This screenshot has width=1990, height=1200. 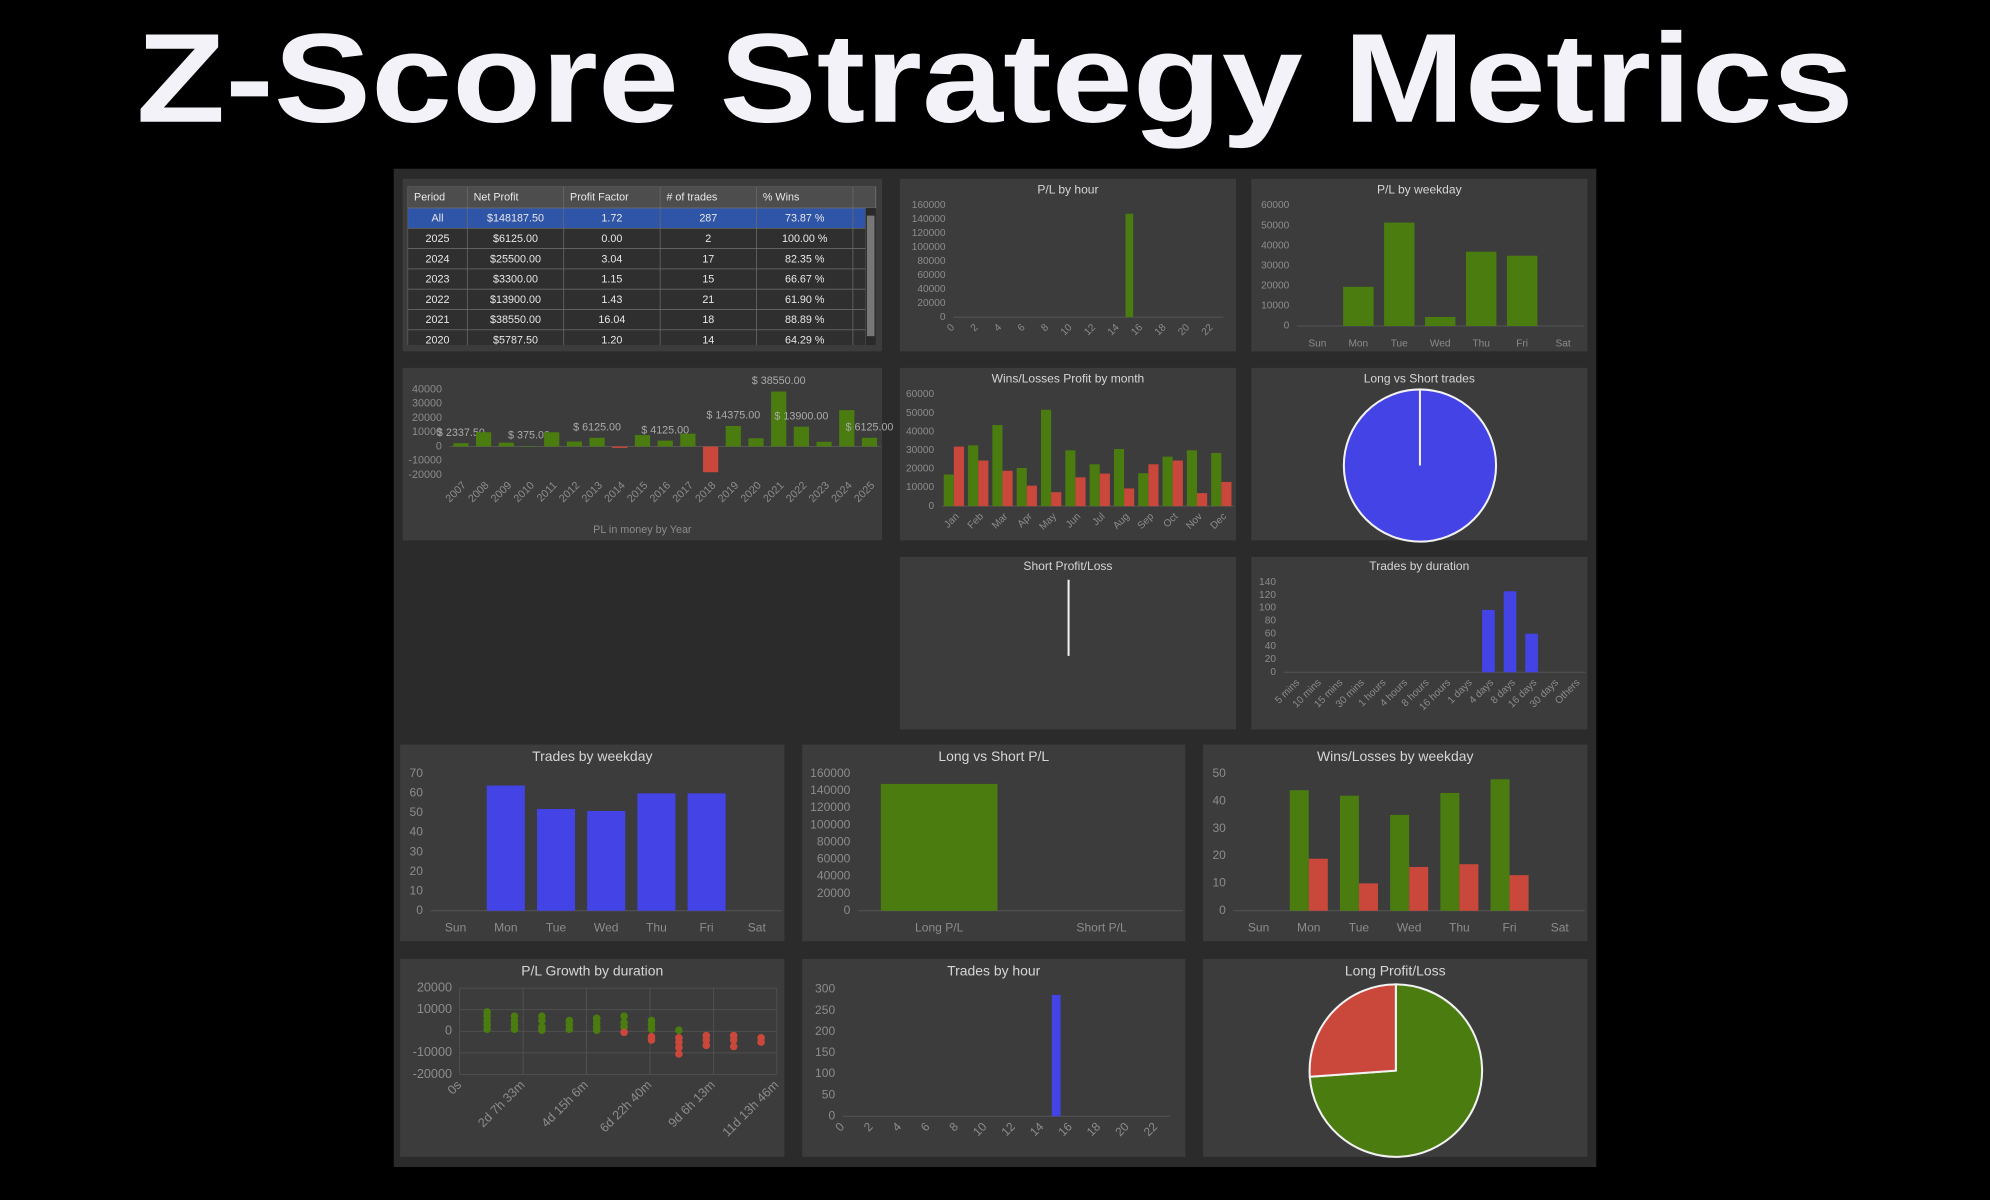 I want to click on y-tick-label: 20000, so click(x=834, y=893).